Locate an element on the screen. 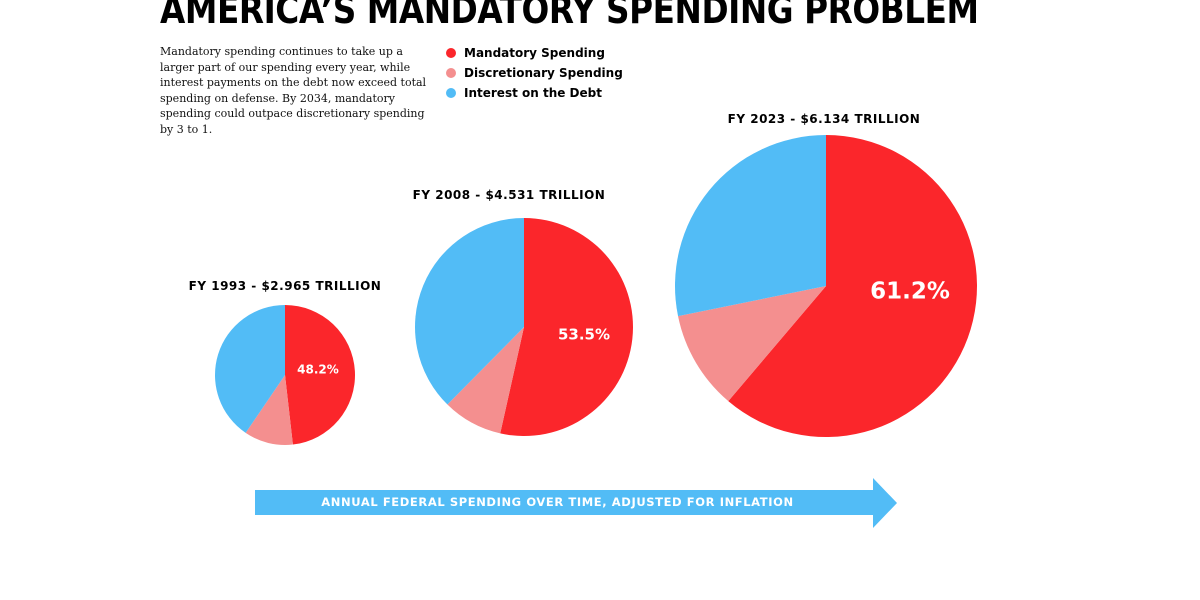  pie-data-label-2: 61.2% is located at coordinates (910, 292).